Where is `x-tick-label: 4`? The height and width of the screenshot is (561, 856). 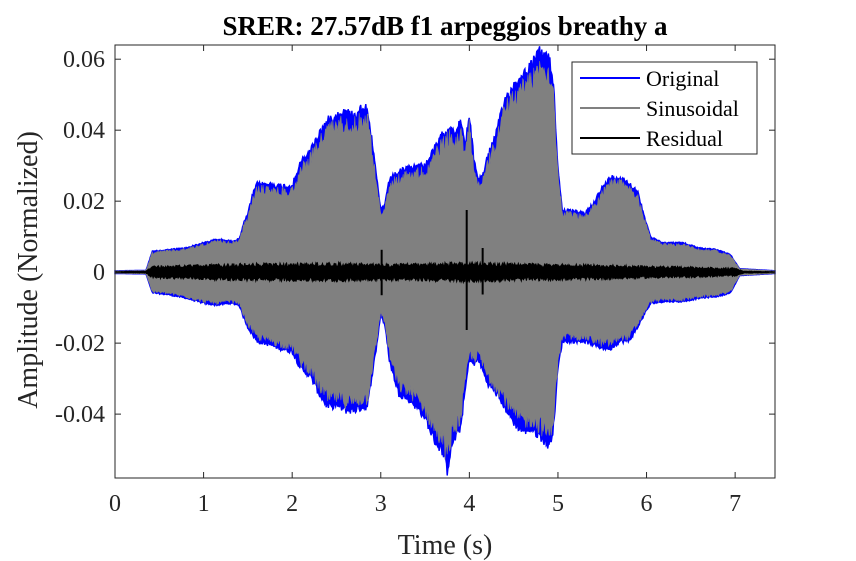 x-tick-label: 4 is located at coordinates (469, 504).